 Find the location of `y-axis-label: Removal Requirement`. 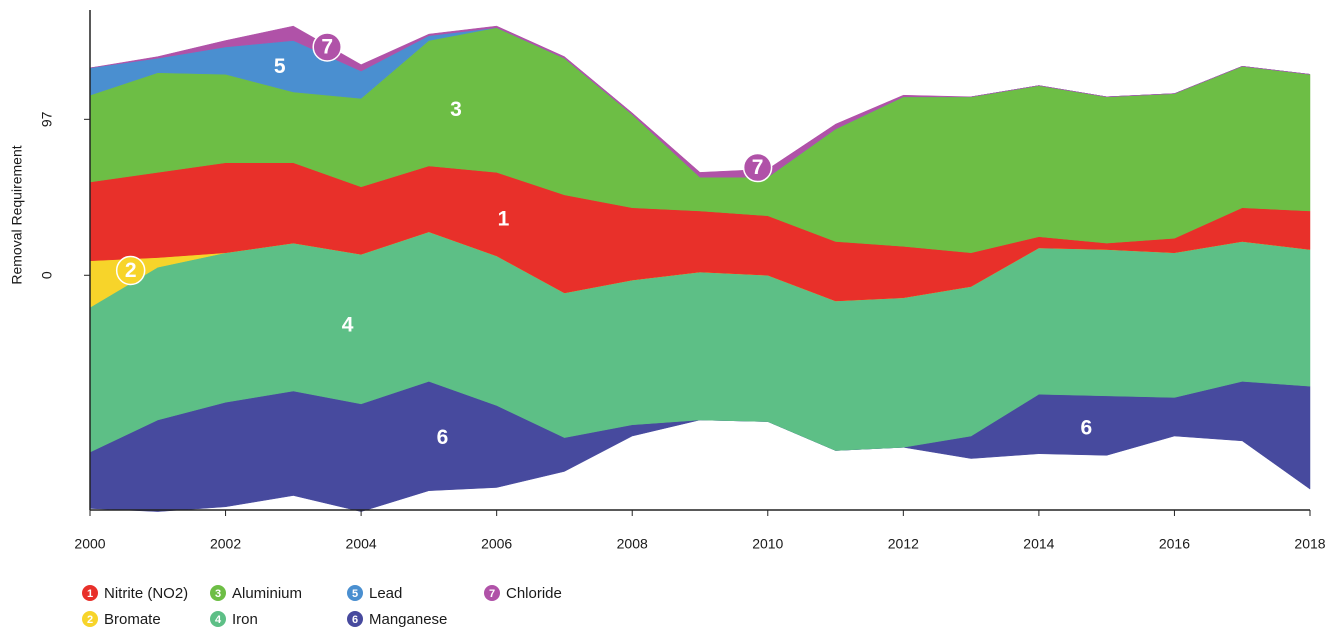

y-axis-label: Removal Requirement is located at coordinates (17, 214).